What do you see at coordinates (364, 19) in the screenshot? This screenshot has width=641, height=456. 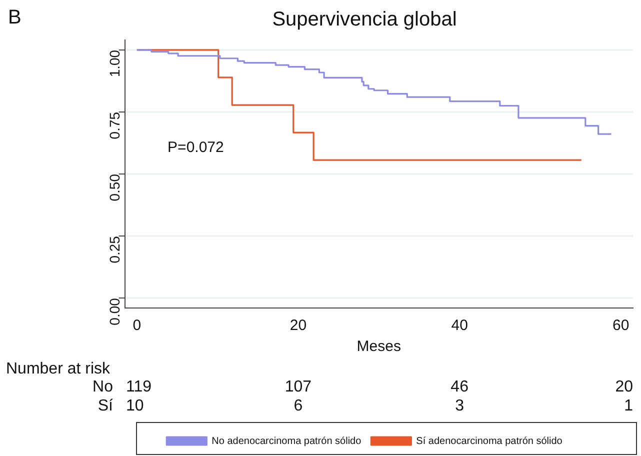 I see `chart-title: Supervivencia global` at bounding box center [364, 19].